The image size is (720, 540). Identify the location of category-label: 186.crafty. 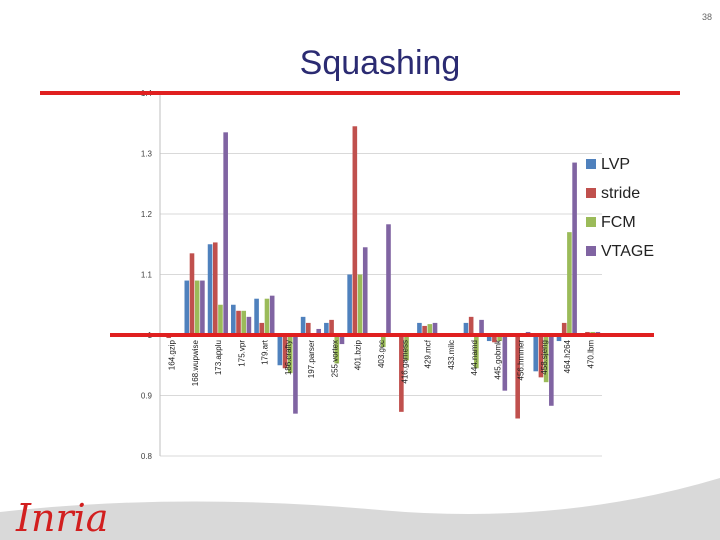
(288, 357).